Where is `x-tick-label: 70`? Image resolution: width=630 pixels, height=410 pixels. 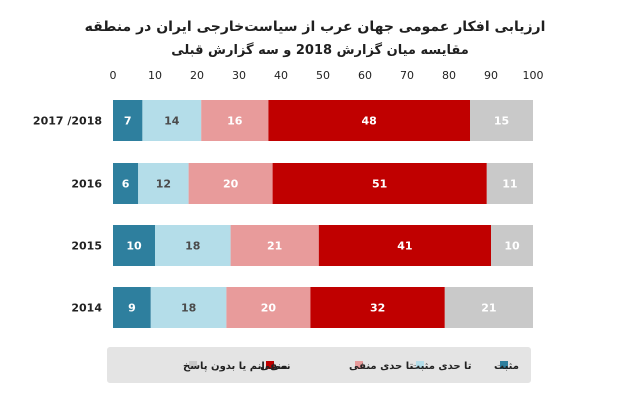
x-tick-label: 70 is located at coordinates (407, 75).